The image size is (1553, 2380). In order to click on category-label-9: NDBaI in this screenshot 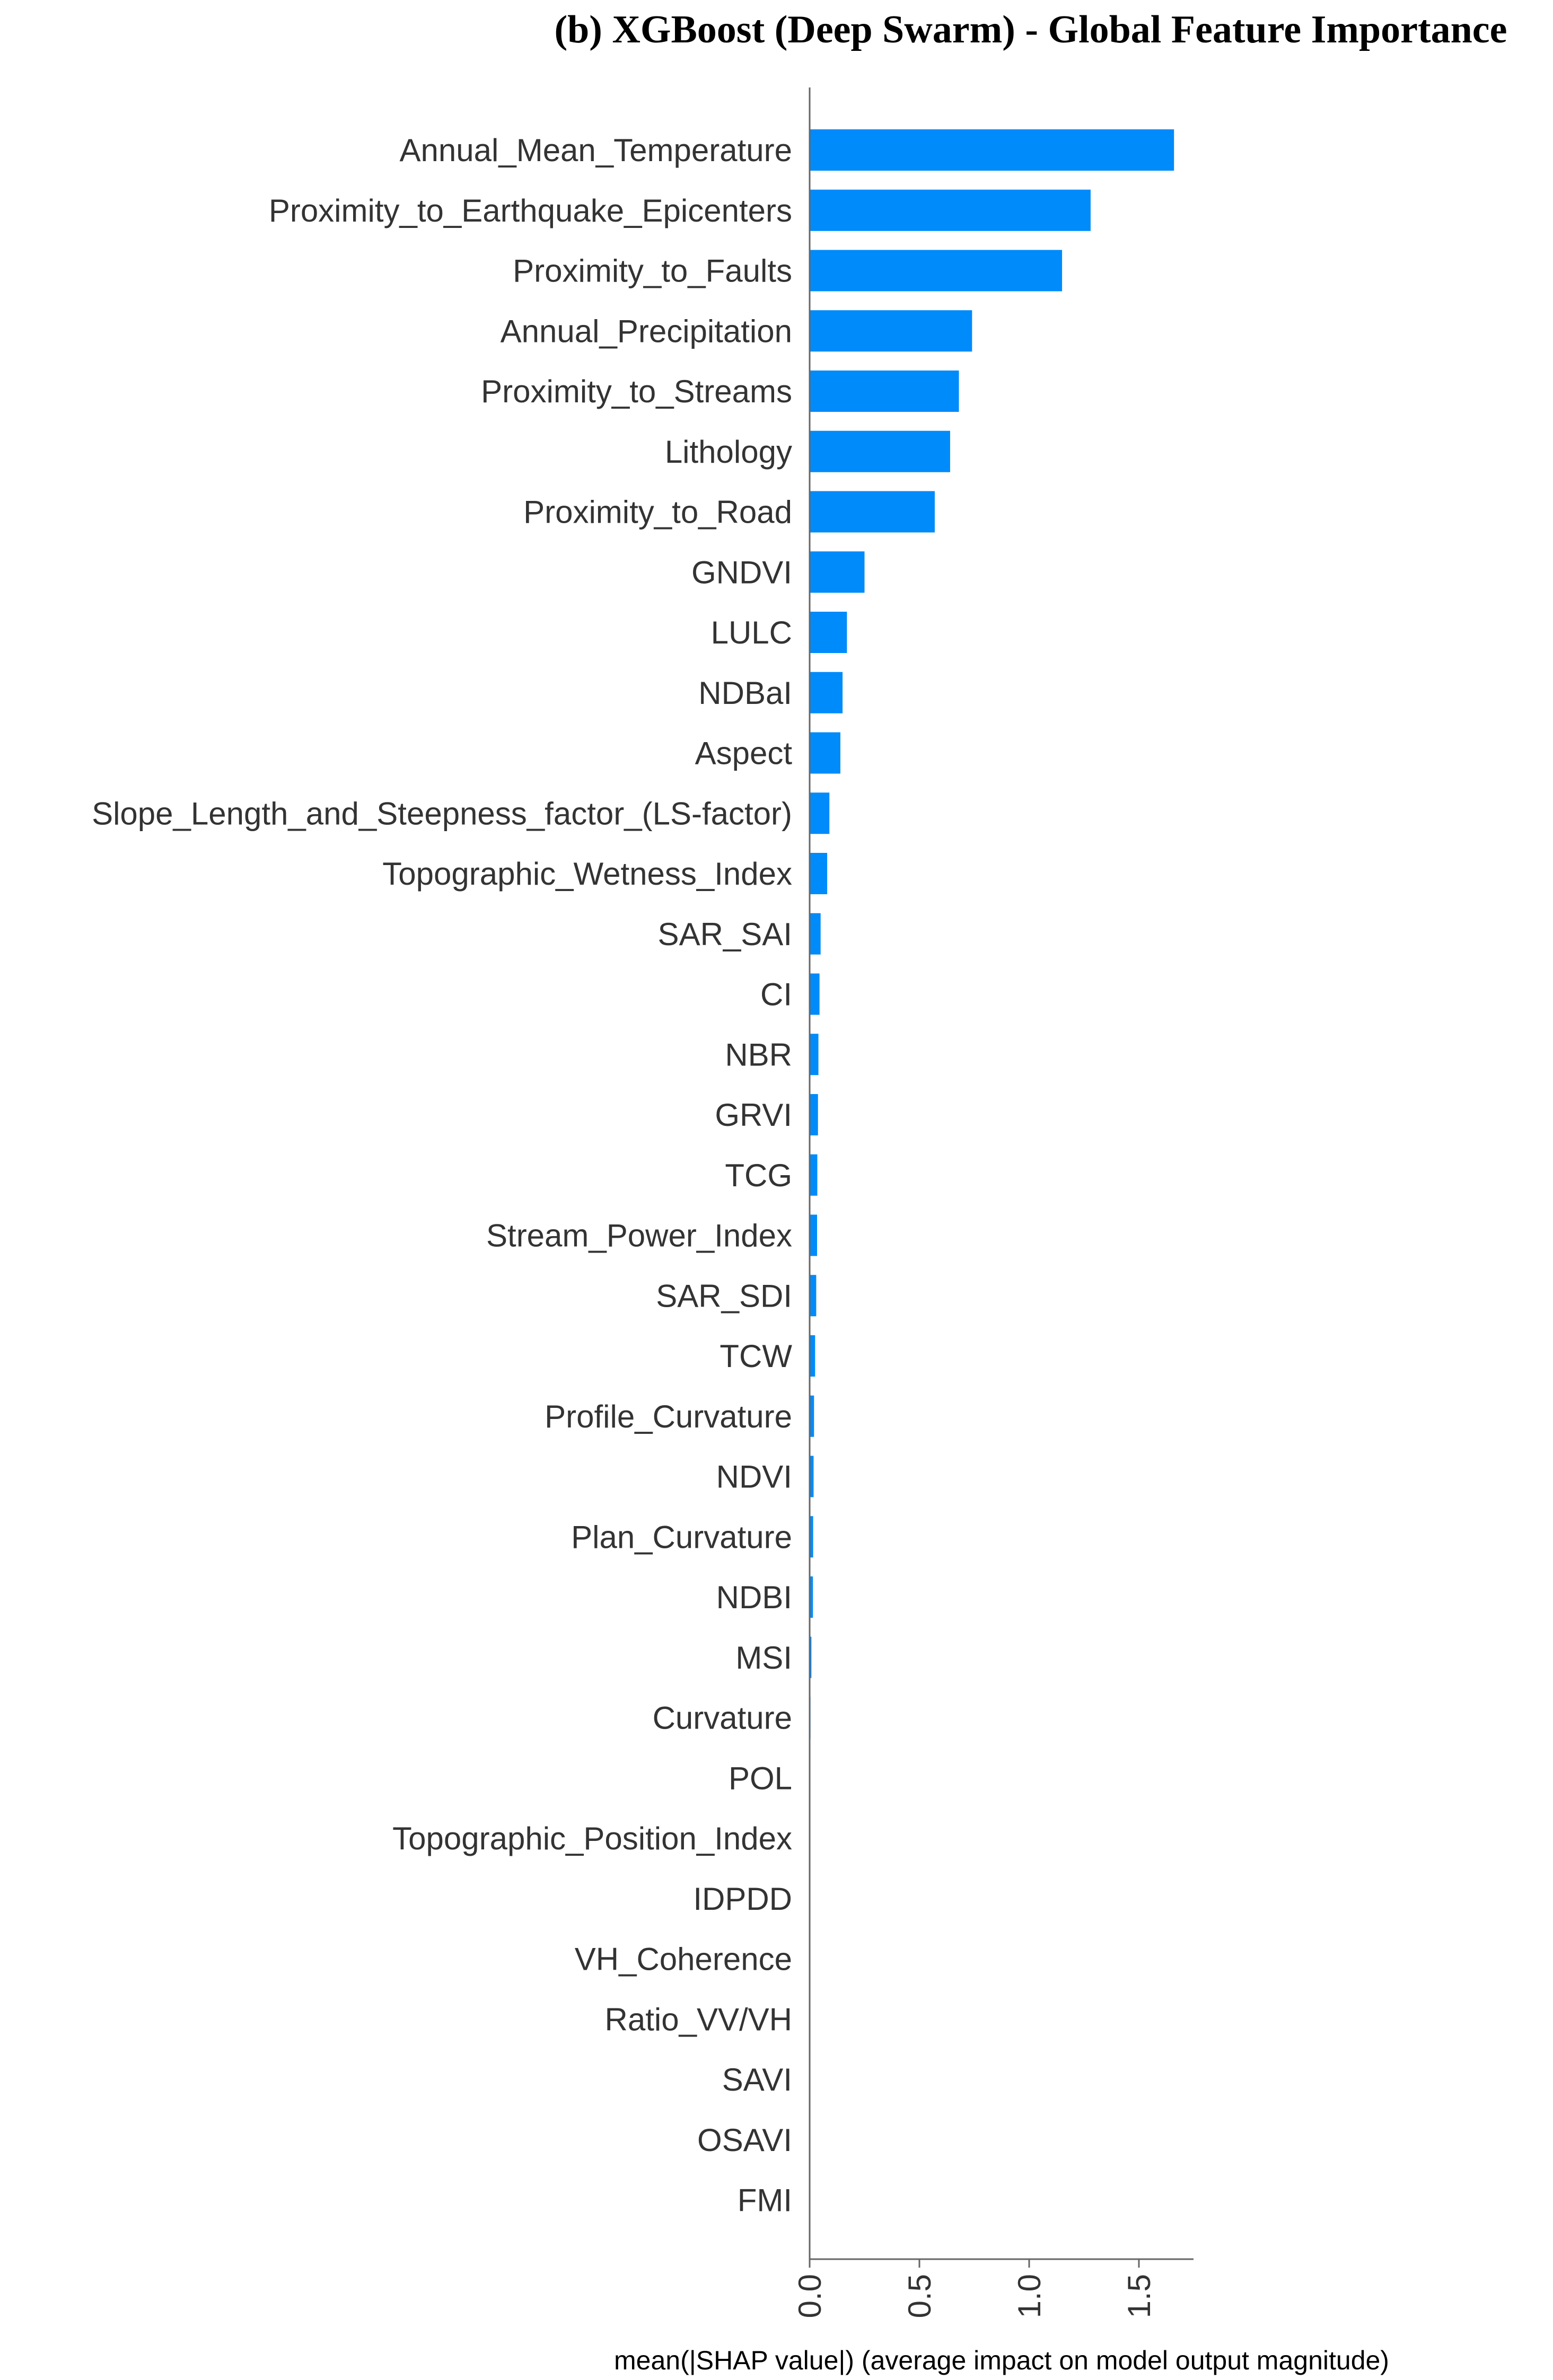, I will do `click(745, 693)`.